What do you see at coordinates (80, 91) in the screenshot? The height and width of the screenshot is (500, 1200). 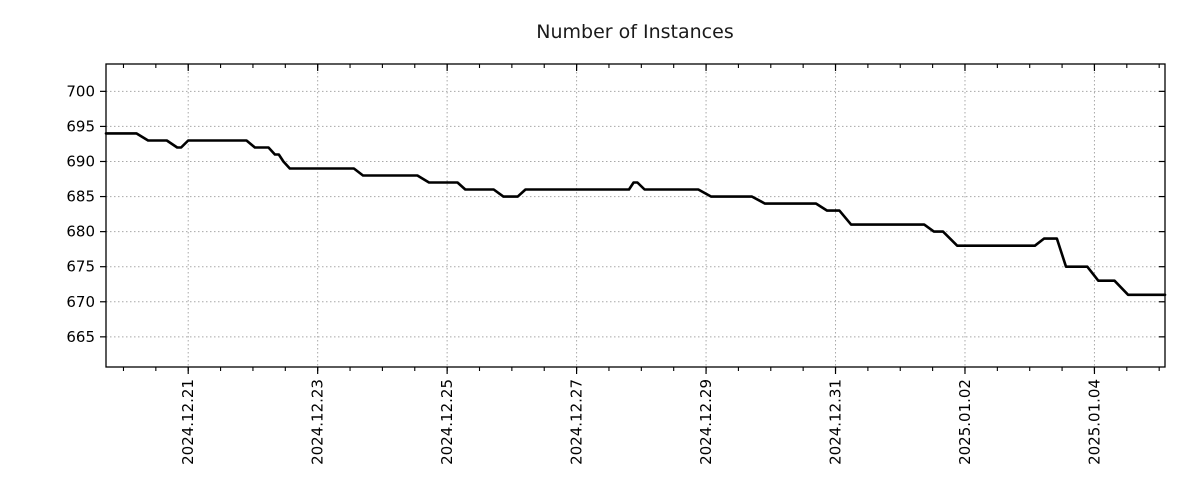 I see `y-tick-label: 700` at bounding box center [80, 91].